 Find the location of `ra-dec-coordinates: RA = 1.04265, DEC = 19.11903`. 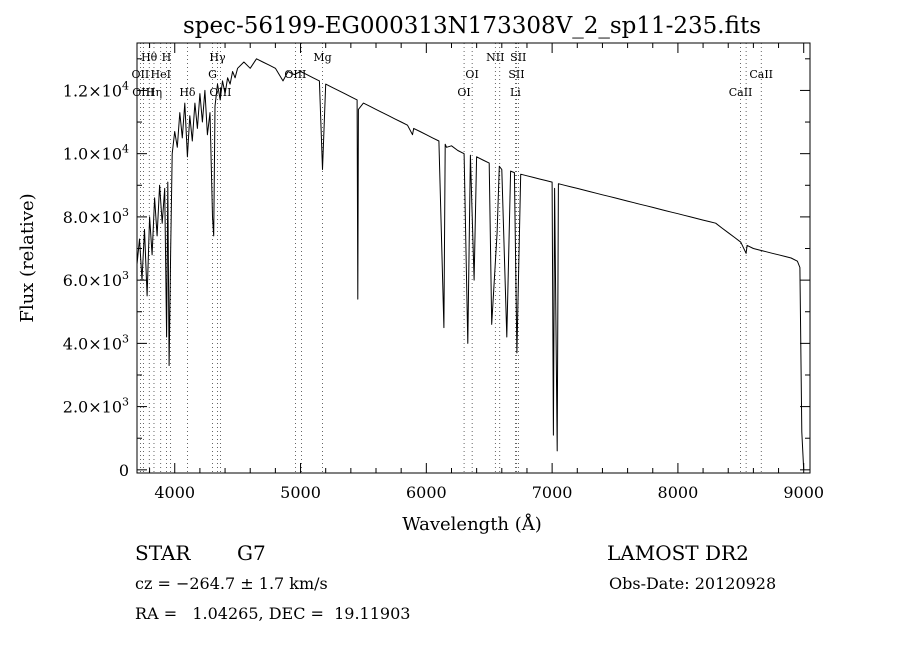

ra-dec-coordinates: RA = 1.04265, DEC = 19.11903 is located at coordinates (273, 613).